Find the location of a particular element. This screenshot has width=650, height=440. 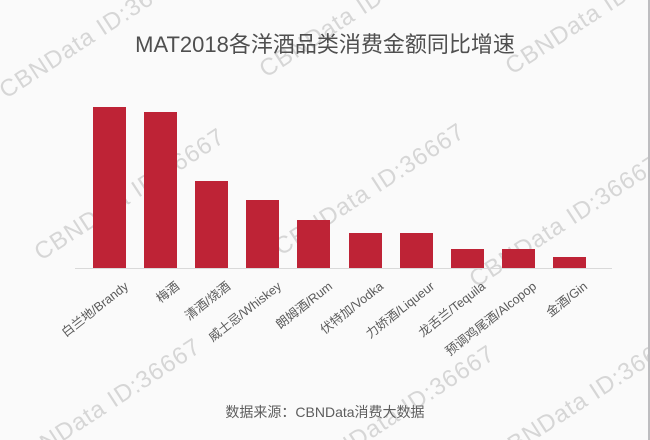

image-right-edge is located at coordinates (649, 220).